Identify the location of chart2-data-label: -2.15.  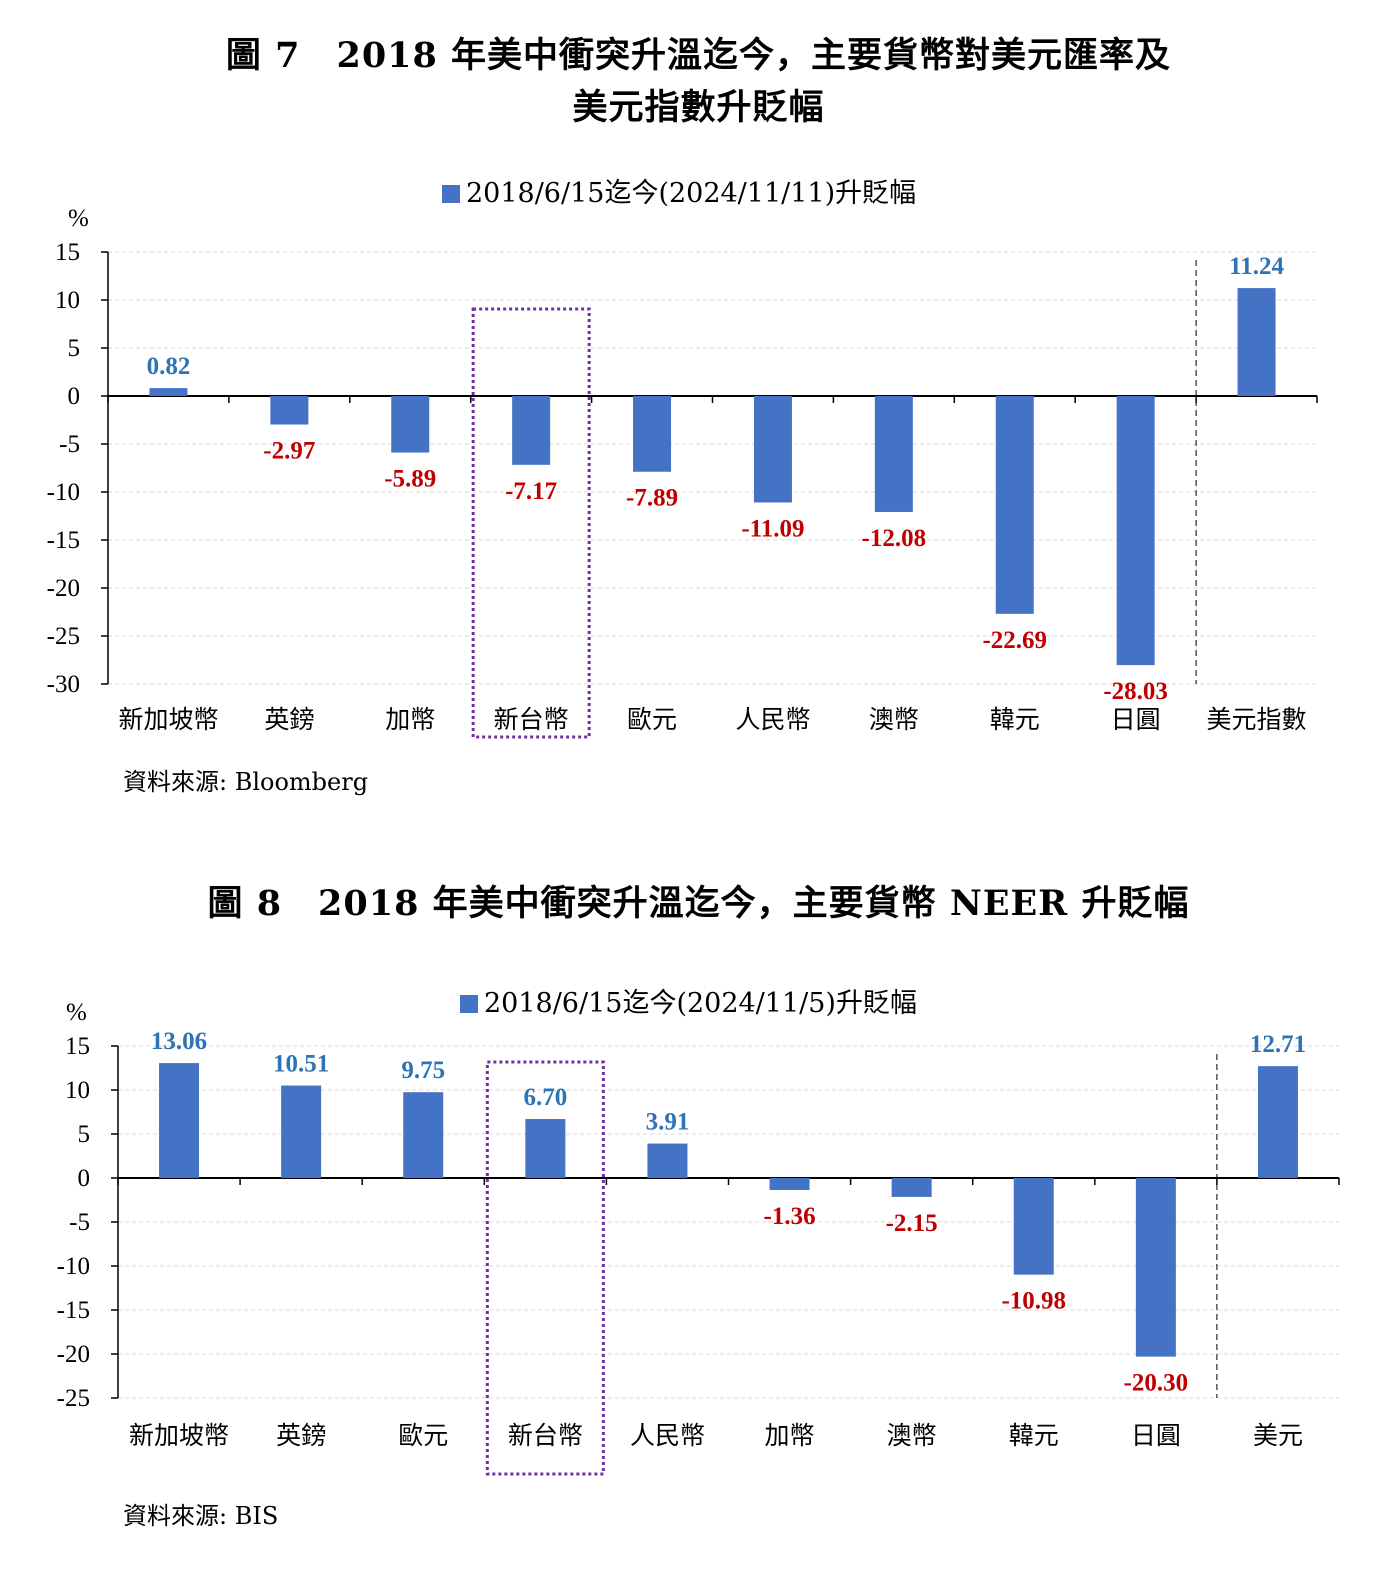
(912, 1223).